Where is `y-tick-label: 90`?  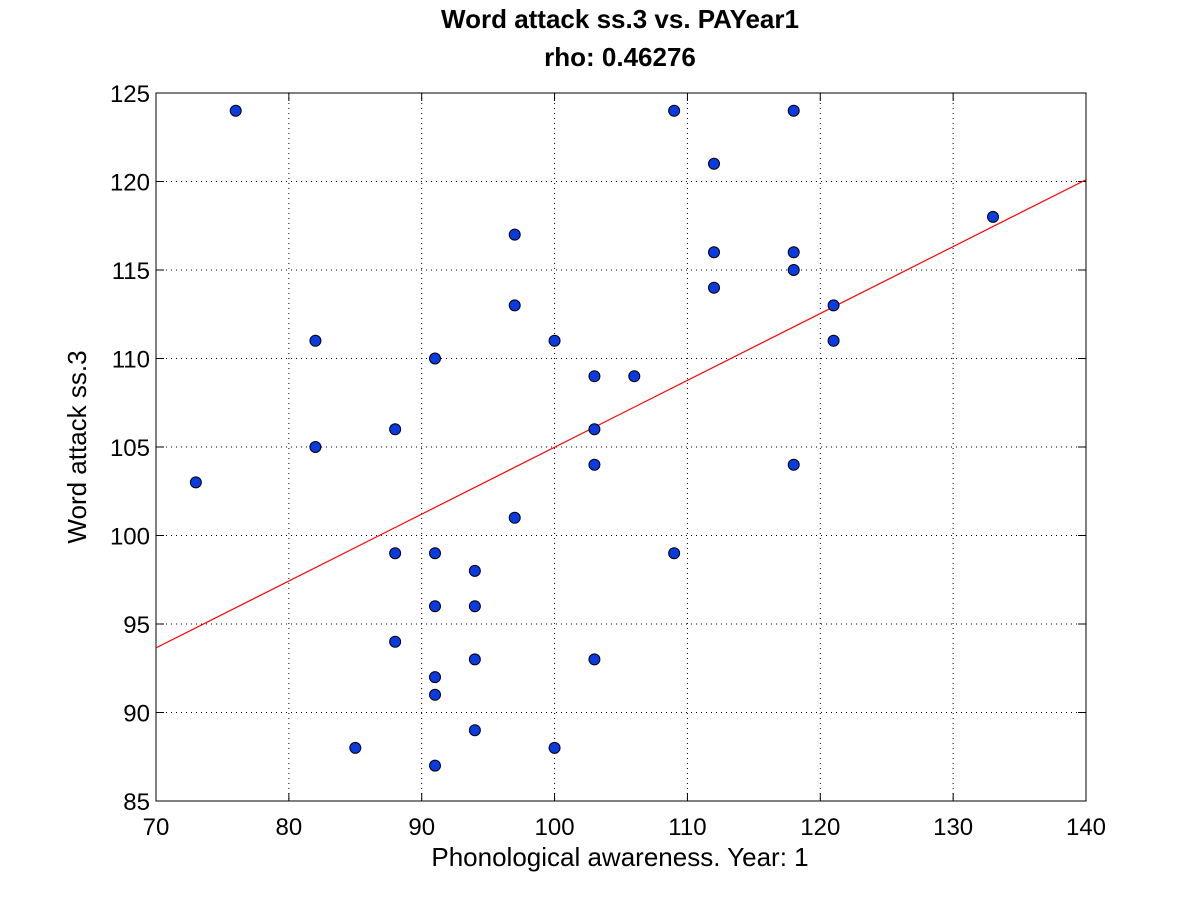 y-tick-label: 90 is located at coordinates (136, 714).